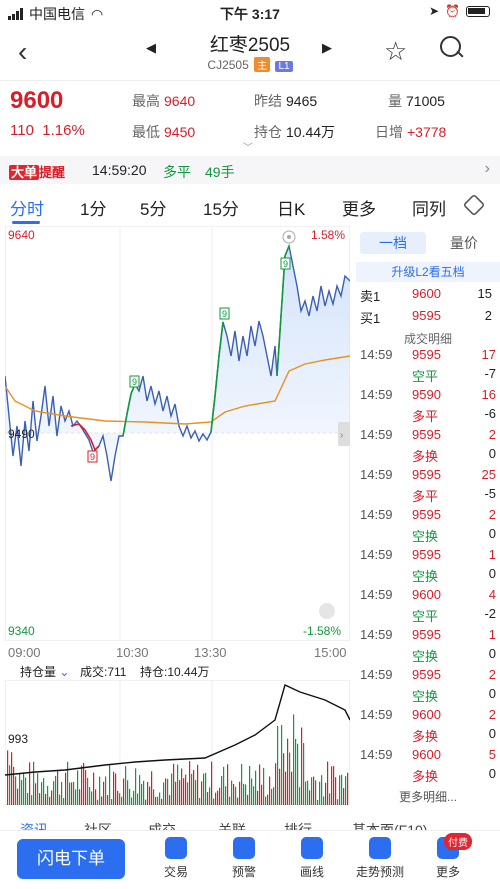 This screenshot has width=500, height=889. I want to click on sub-nav: 资讯 社区 成交 关联 排行 基本面(F10), so click(250, 825).